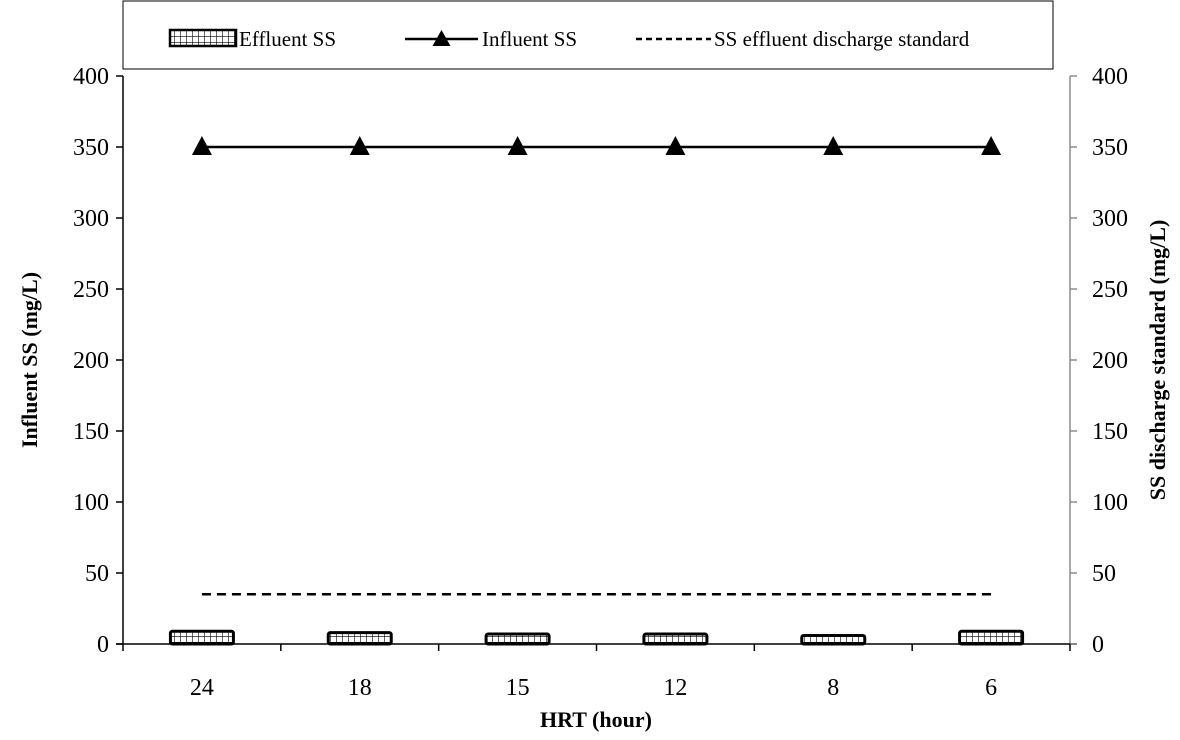  I want to click on legend-box, so click(588, 35).